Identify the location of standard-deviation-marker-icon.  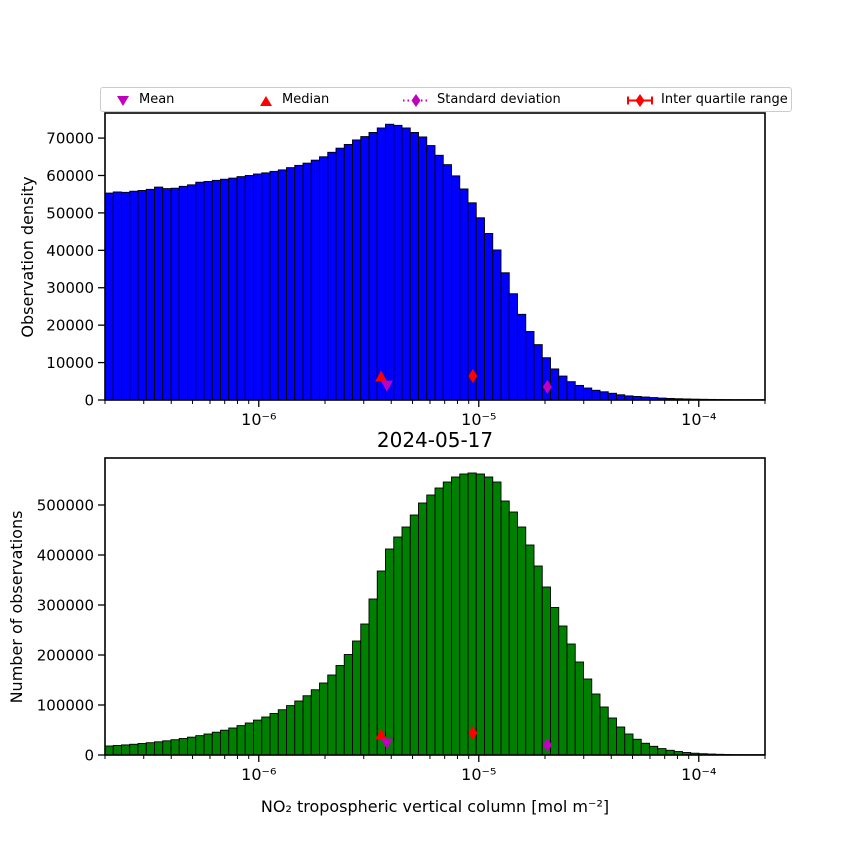
(416, 100).